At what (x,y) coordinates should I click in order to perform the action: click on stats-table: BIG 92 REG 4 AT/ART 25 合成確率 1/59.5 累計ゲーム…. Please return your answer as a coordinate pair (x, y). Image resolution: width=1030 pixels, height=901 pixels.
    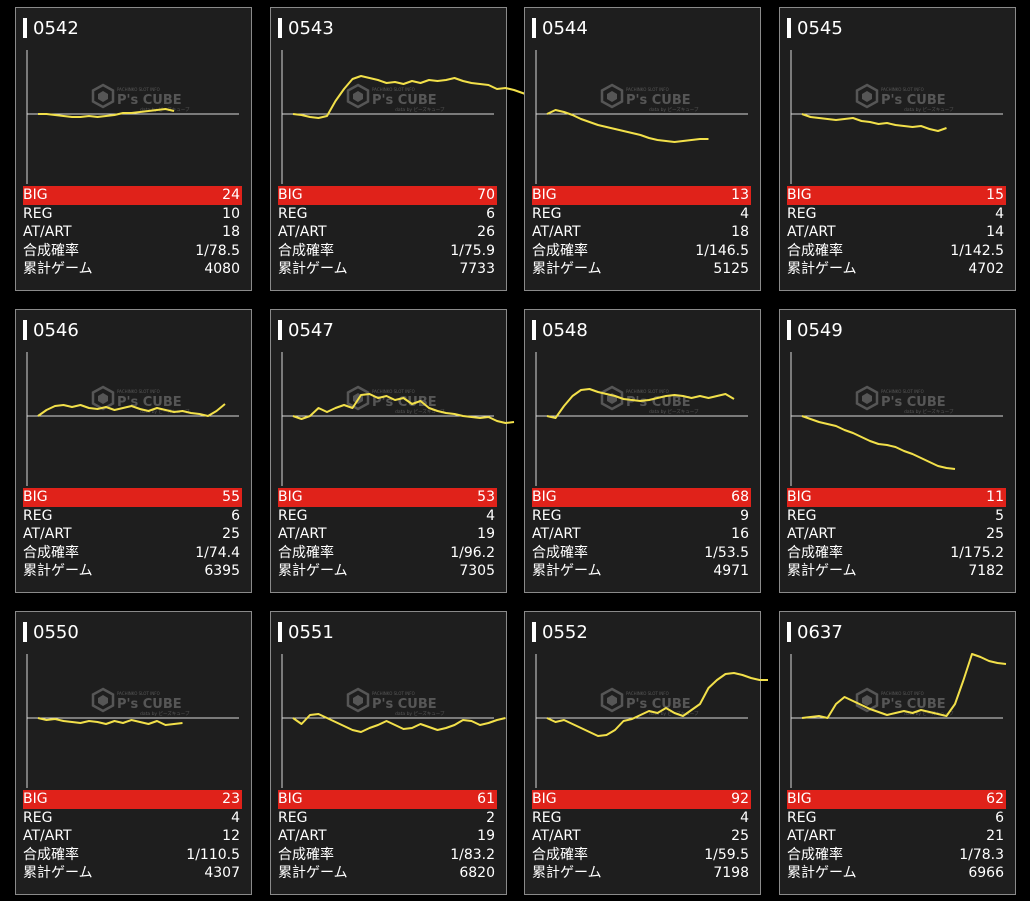
    Looking at the image, I should click on (641, 836).